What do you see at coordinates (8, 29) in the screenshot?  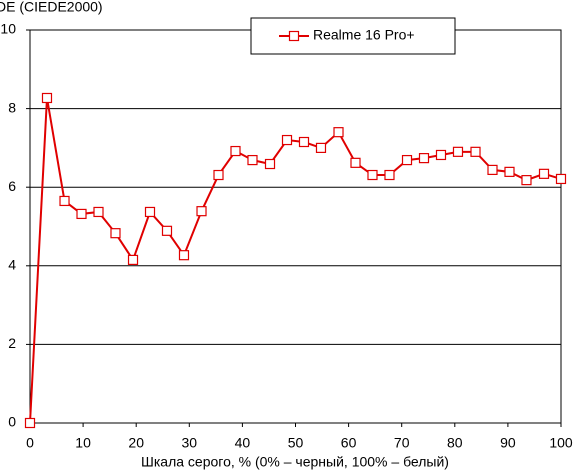 I see `y-tick-label: 10` at bounding box center [8, 29].